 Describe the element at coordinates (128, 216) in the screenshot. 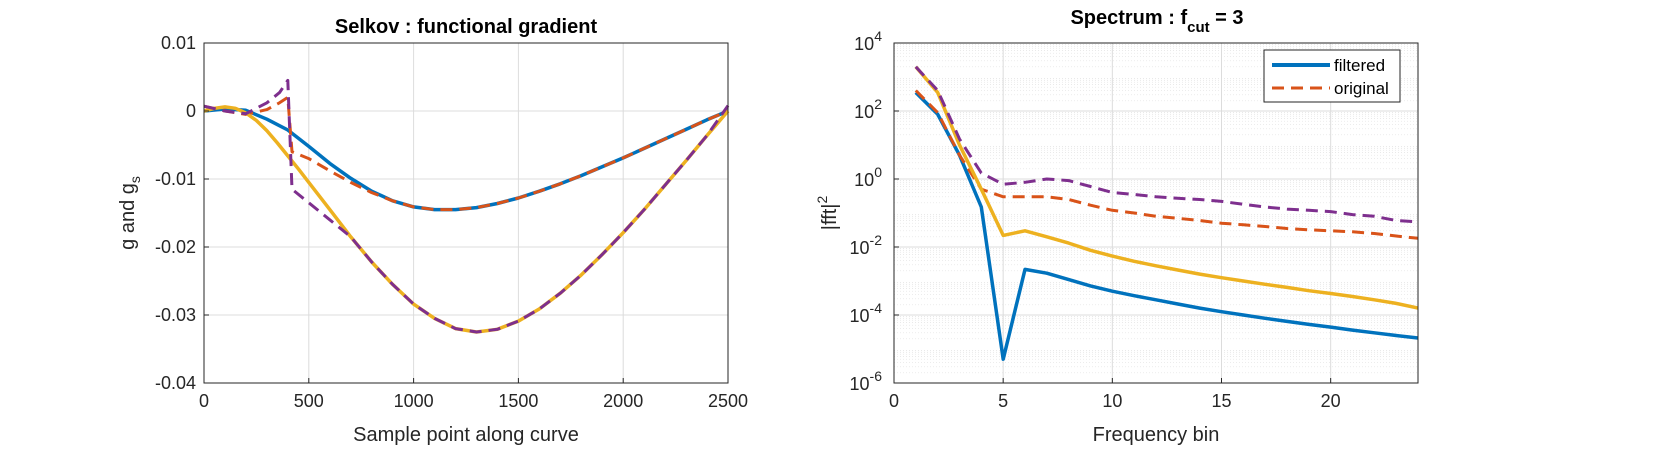

I see `left-ylabel-main: g and g` at that location.